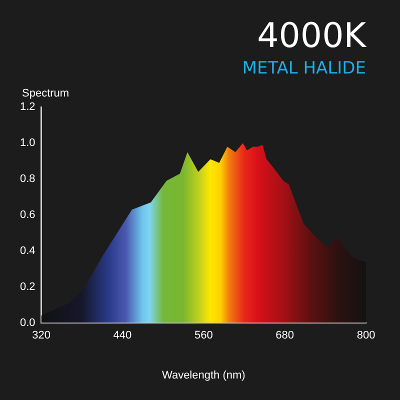 This screenshot has width=400, height=400. I want to click on x-tick-label: 680, so click(285, 335).